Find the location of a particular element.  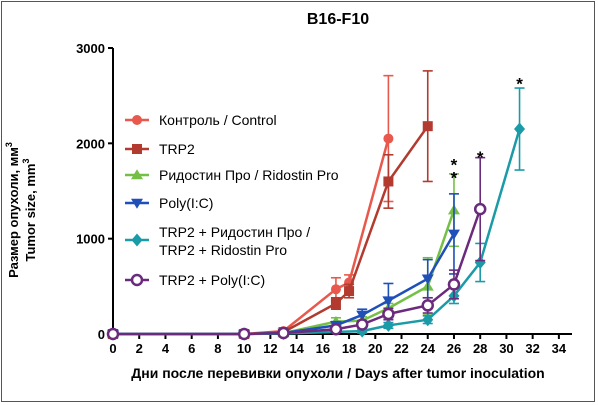

x-tick-label: 6 is located at coordinates (191, 348).